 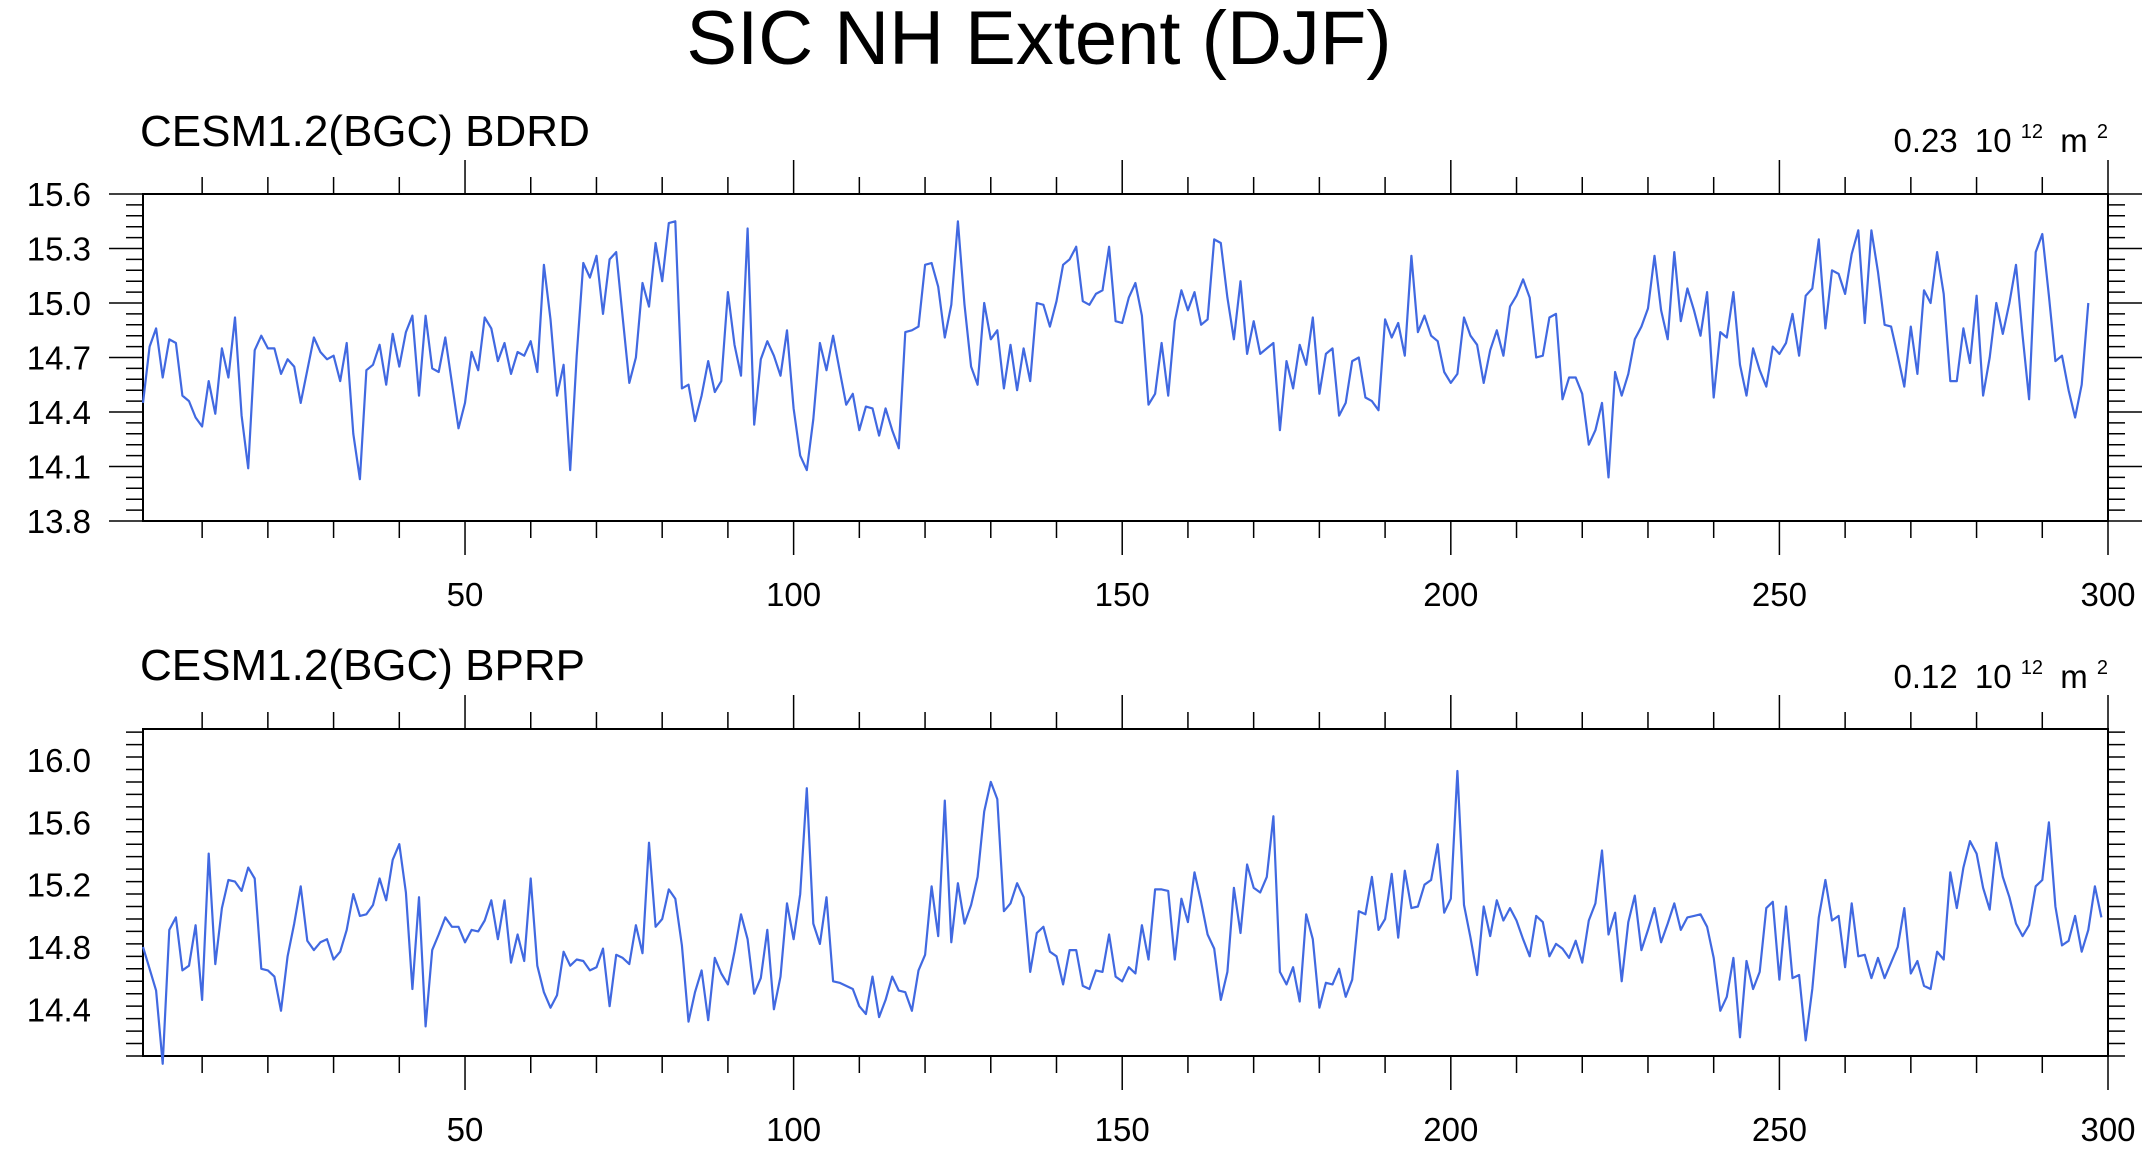 What do you see at coordinates (59, 303) in the screenshot?
I see `y-tick-label: 15.0` at bounding box center [59, 303].